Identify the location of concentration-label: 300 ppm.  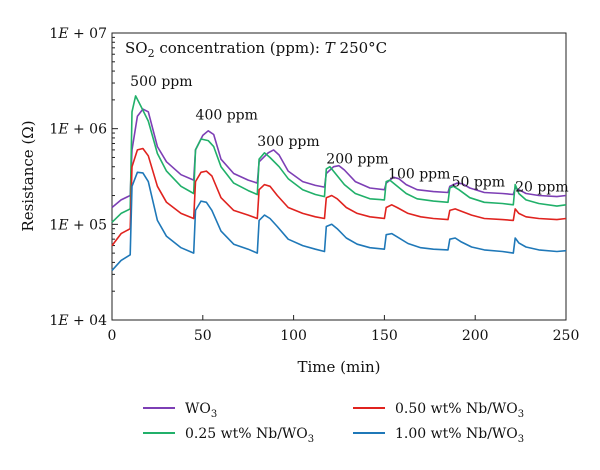
(288, 142).